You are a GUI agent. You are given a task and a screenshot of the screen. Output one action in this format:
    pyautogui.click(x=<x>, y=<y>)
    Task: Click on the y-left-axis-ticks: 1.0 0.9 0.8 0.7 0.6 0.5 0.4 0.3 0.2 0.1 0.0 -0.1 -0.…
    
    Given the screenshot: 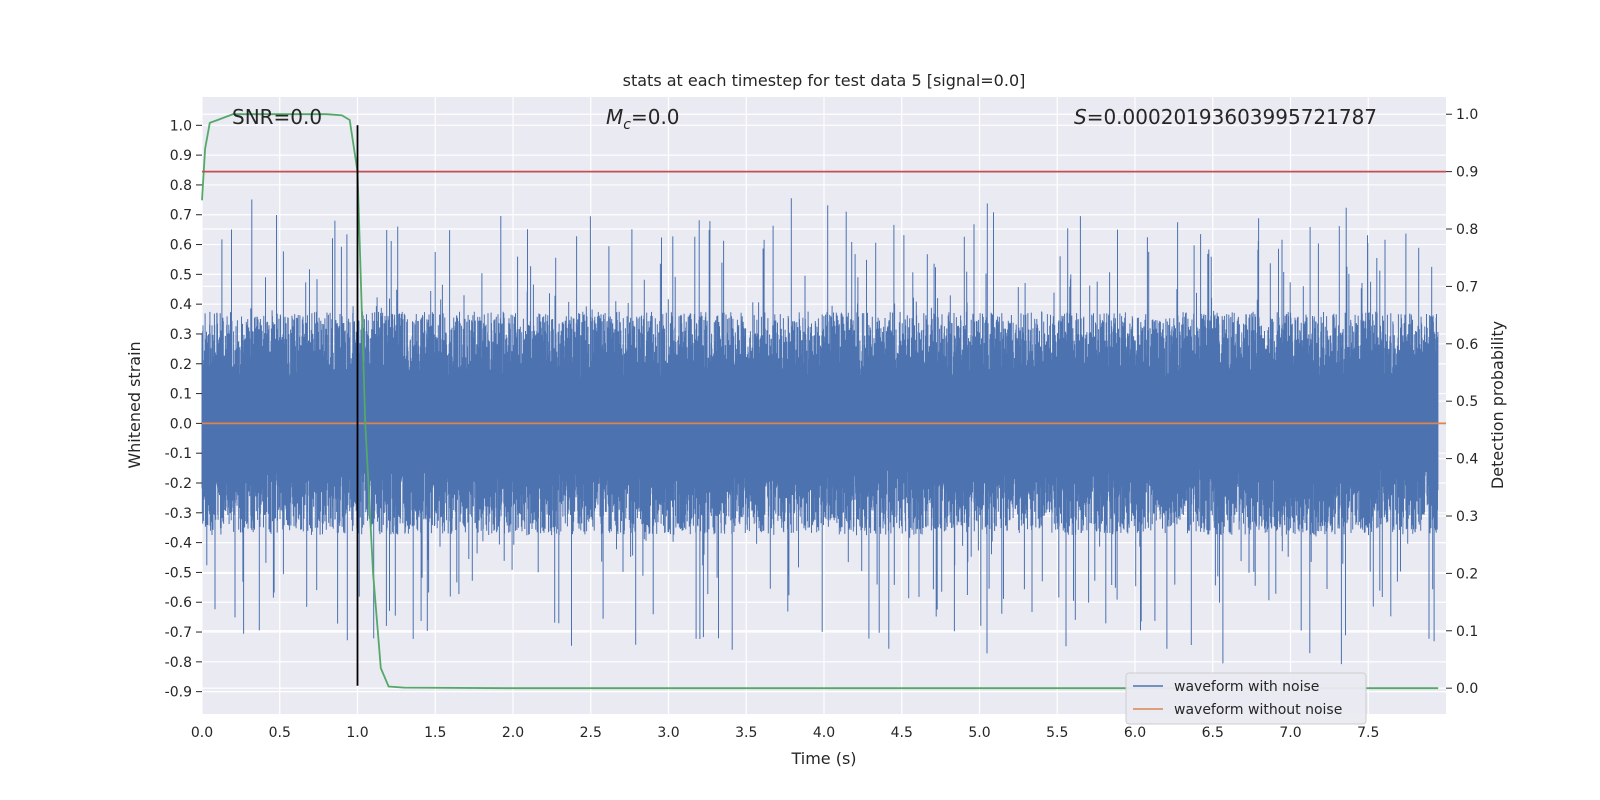 What is the action you would take?
    pyautogui.click(x=183, y=409)
    